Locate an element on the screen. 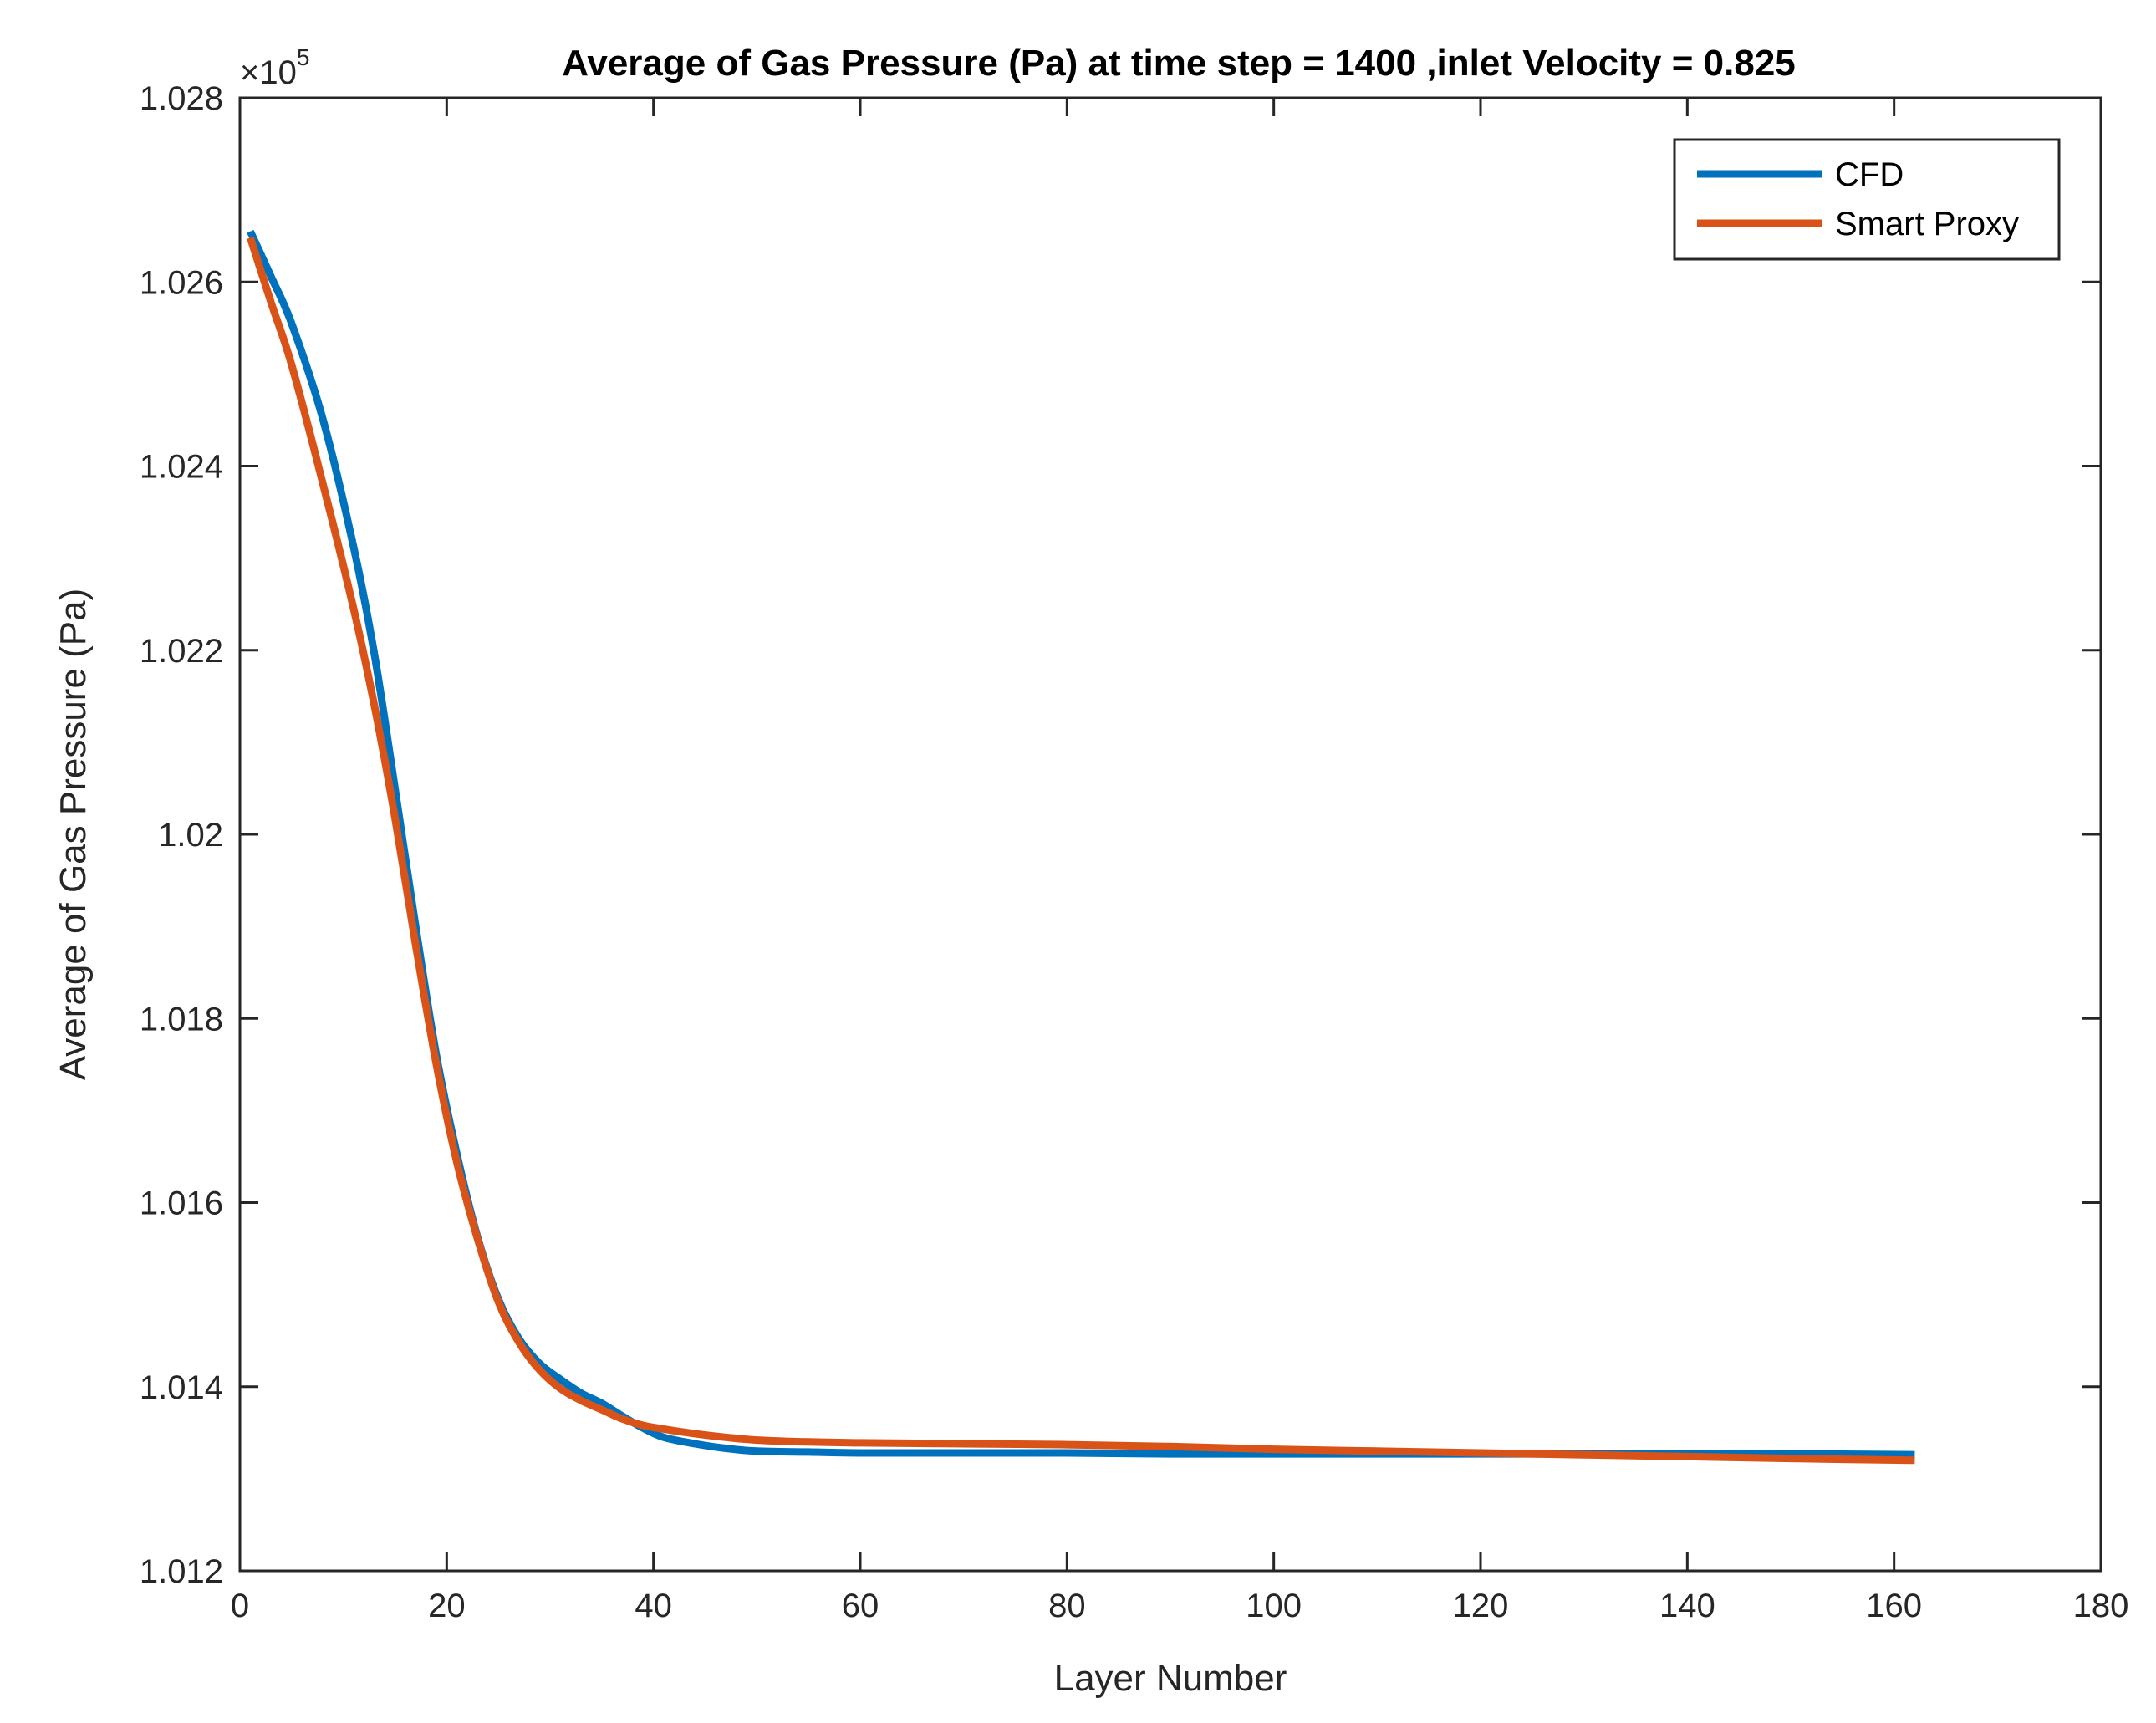 Image resolution: width=2156 pixels, height=1723 pixels. y-tick-label: 1.012 is located at coordinates (181, 1571).